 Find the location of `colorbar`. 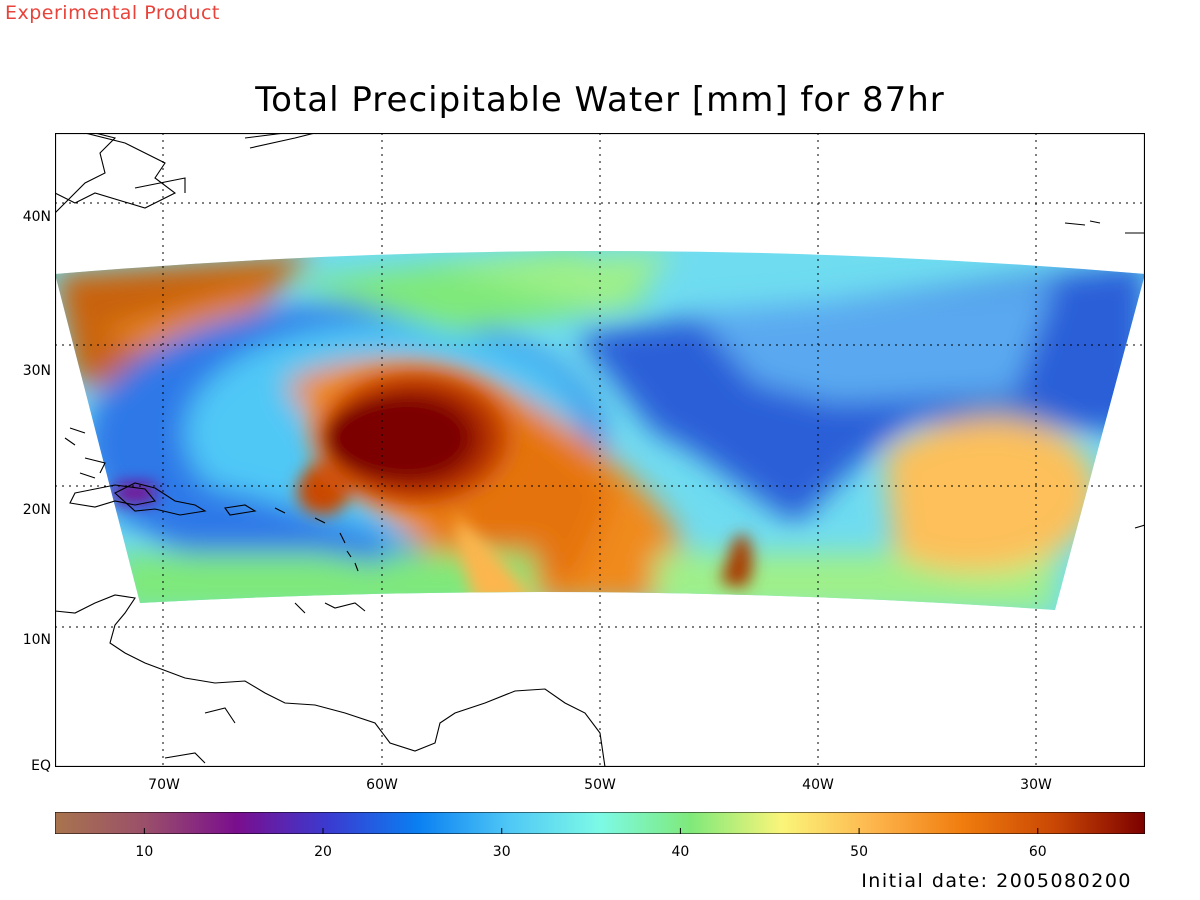

colorbar is located at coordinates (600, 823).